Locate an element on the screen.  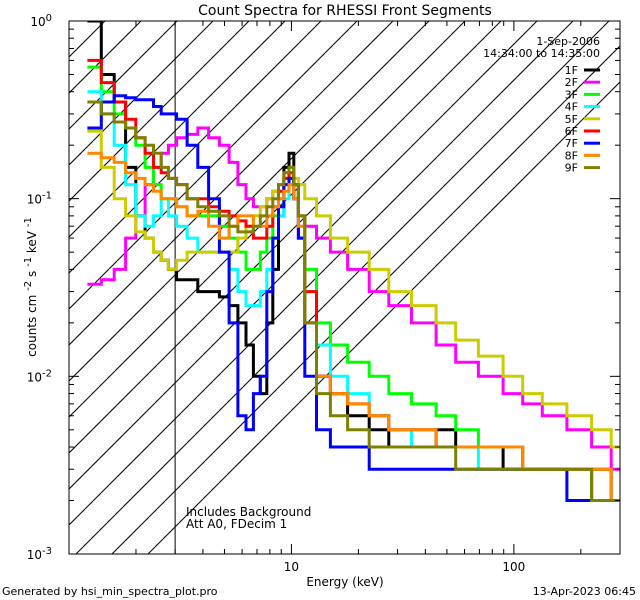
legend-label: 8F is located at coordinates (571, 155).